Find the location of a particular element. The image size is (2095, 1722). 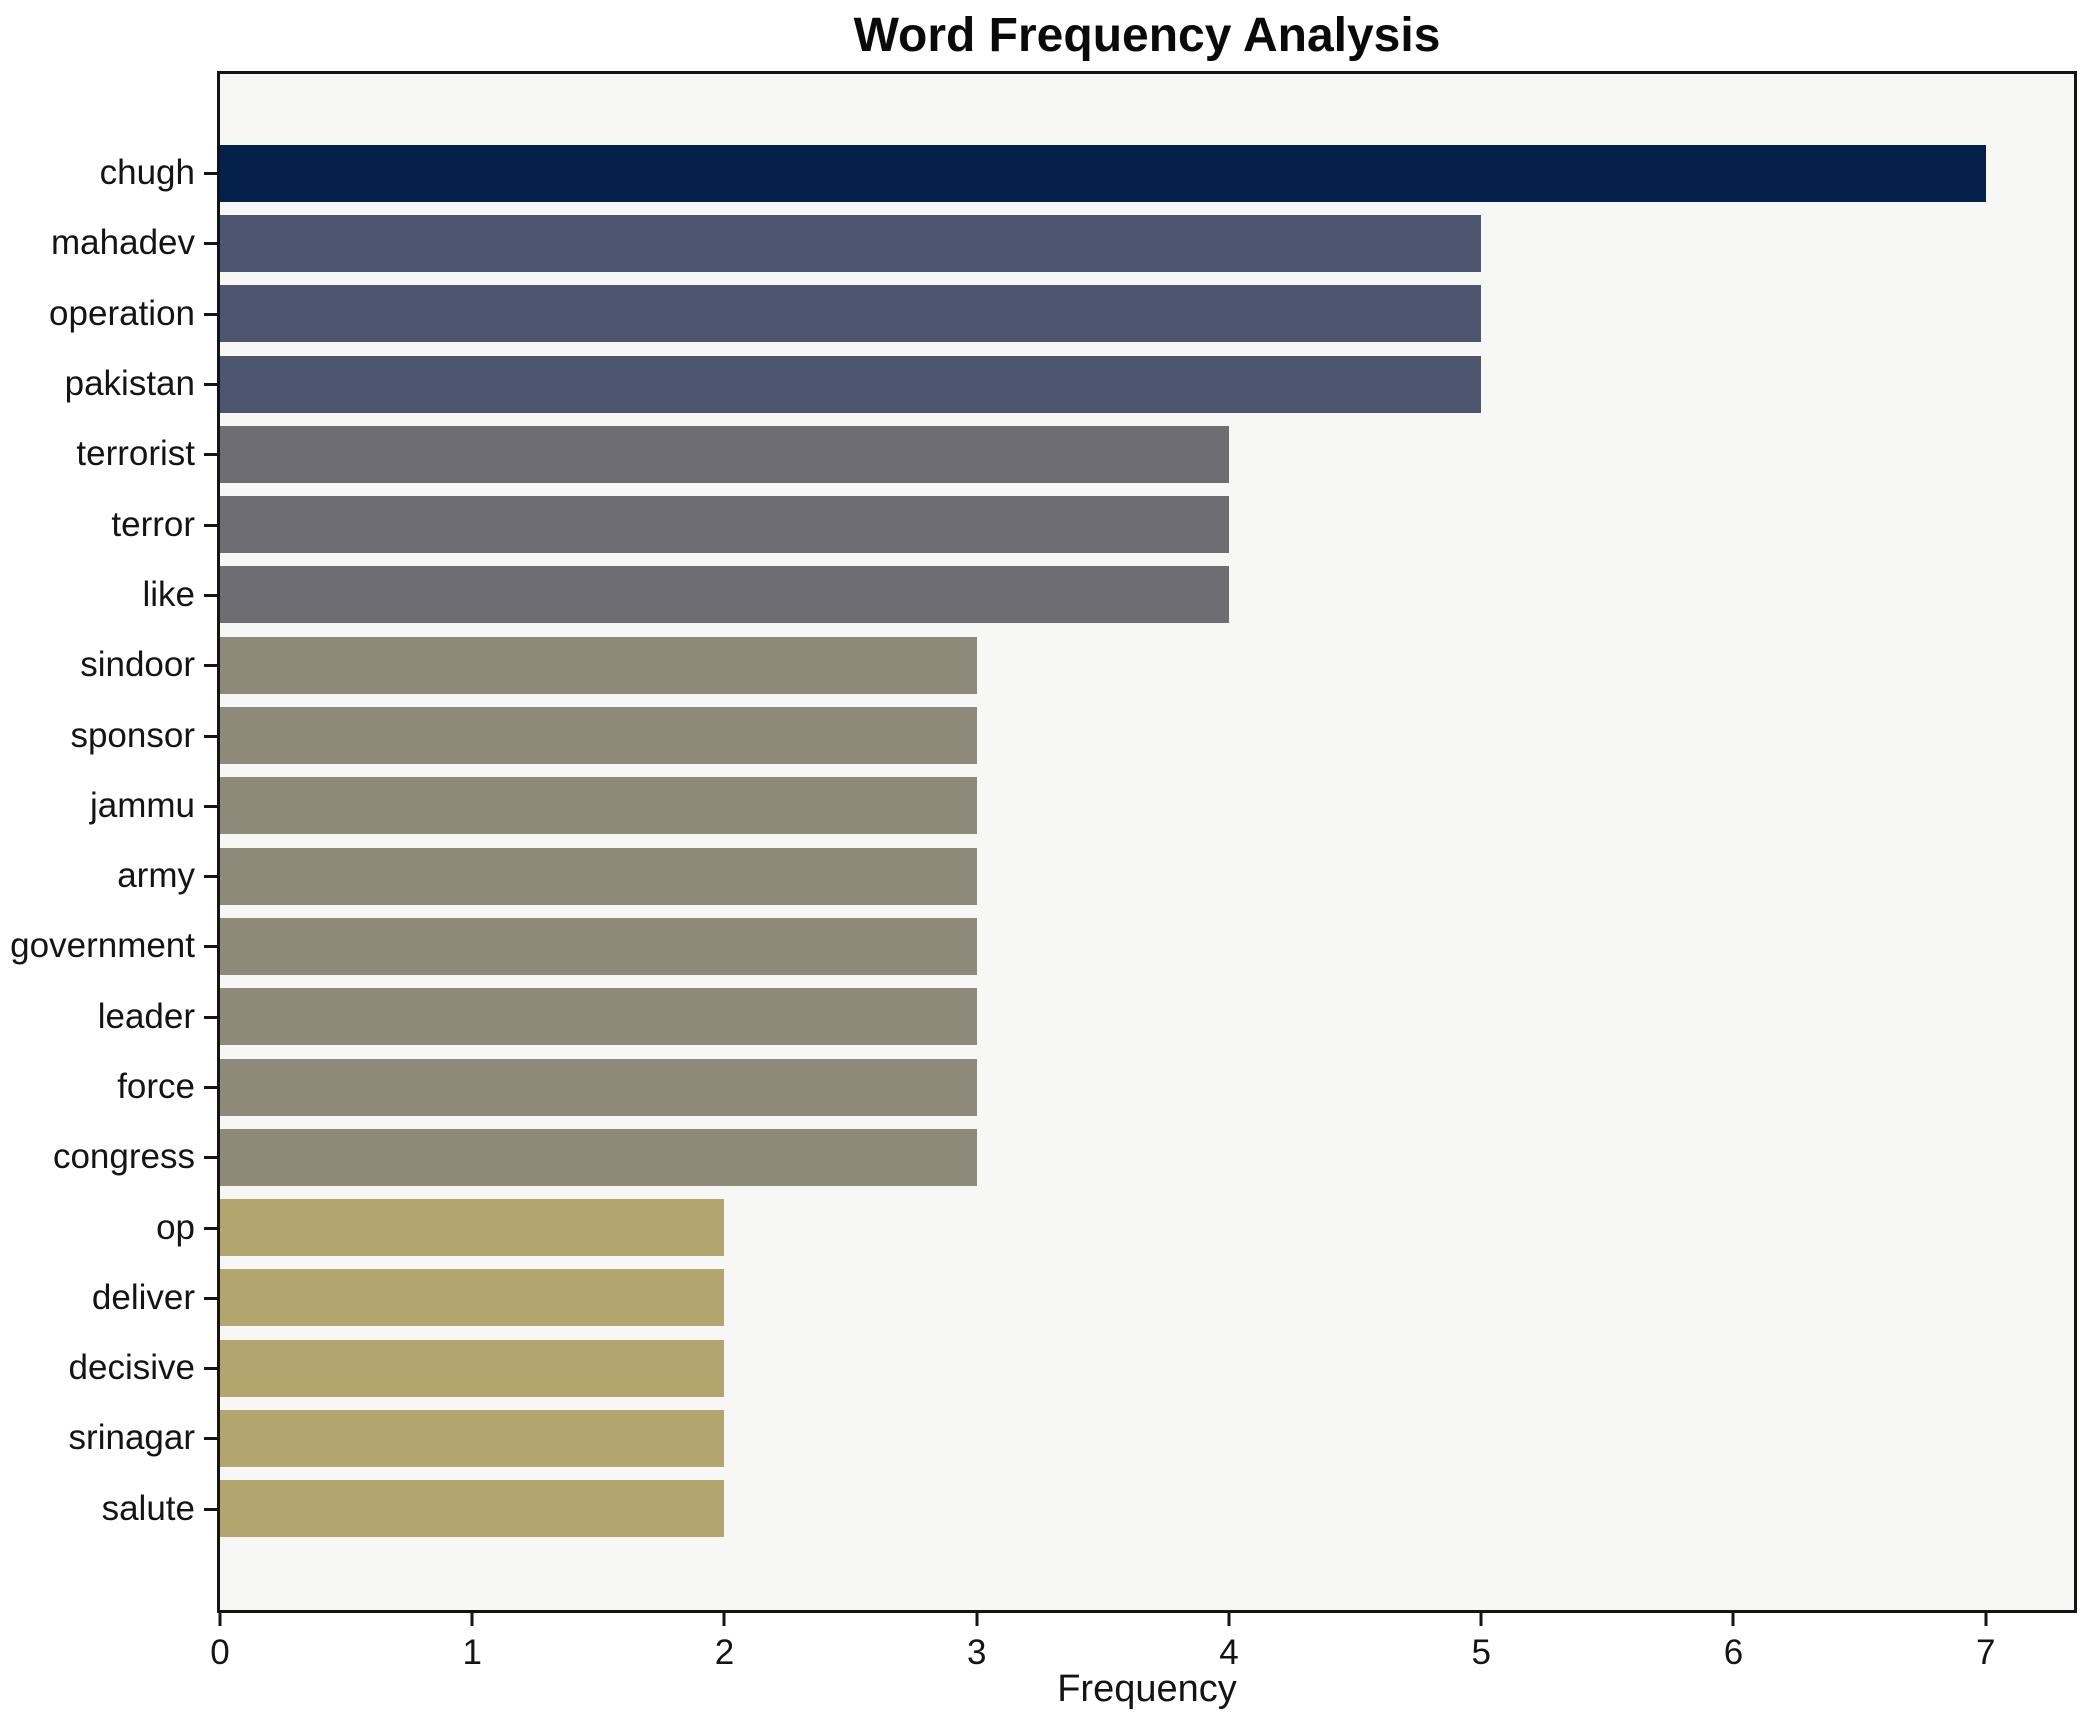

y-label-row: deliver is located at coordinates (108, 1298).